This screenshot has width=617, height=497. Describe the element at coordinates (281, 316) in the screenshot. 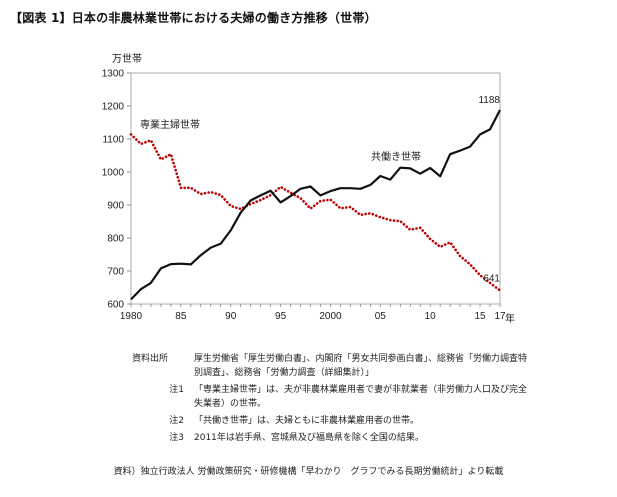

I see `x-tick-label: 95` at that location.